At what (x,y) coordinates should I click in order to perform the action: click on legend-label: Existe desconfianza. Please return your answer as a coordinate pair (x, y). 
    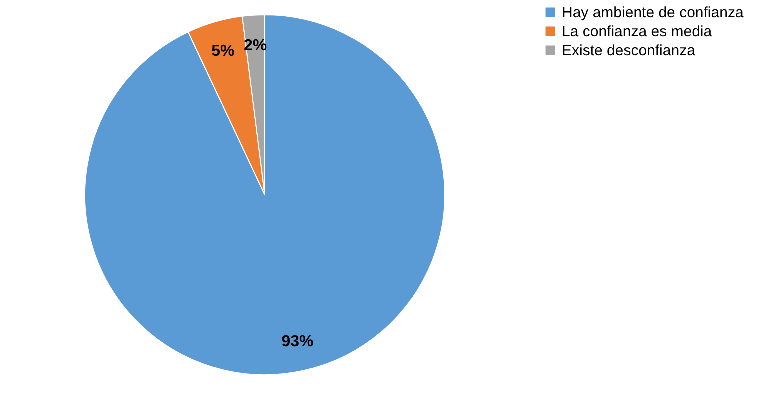
    Looking at the image, I should click on (629, 51).